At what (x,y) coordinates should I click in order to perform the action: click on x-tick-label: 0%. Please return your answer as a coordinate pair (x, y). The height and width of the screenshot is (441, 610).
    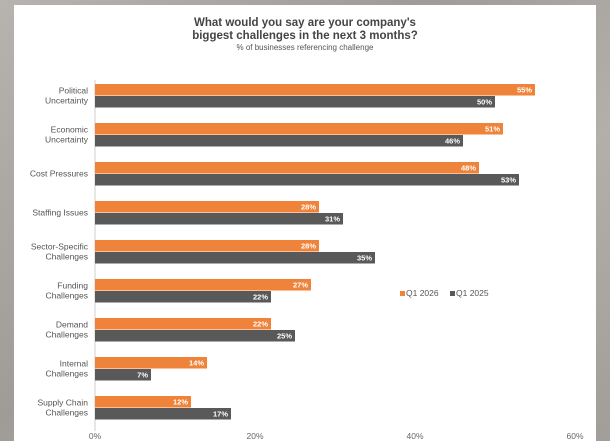
    Looking at the image, I should click on (95, 436).